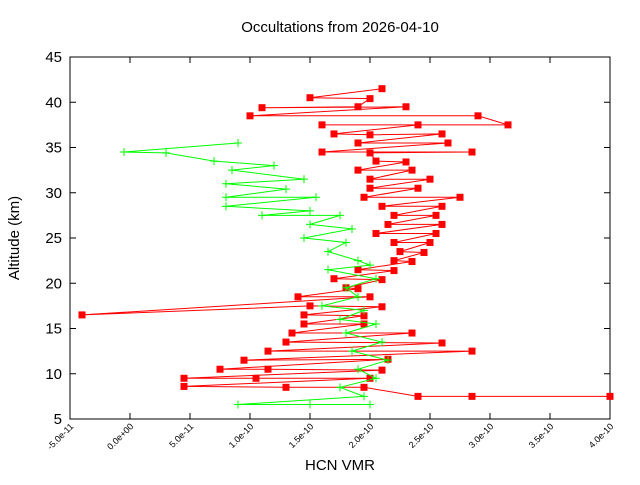 This screenshot has height=485, width=640. Describe the element at coordinates (481, 435) in the screenshot. I see `x-tick-label: 3.0e-10` at that location.